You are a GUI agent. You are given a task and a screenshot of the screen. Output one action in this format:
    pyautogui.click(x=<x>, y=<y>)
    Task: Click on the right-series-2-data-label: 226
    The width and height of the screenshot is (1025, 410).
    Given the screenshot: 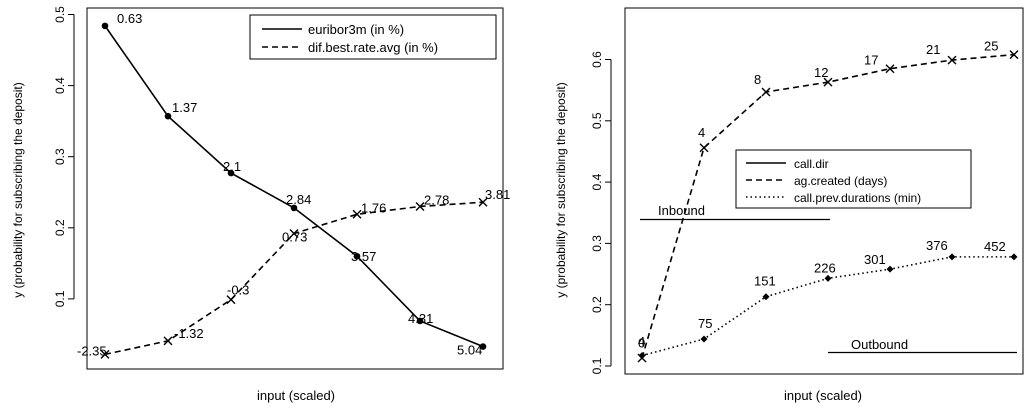 What is the action you would take?
    pyautogui.click(x=825, y=267)
    